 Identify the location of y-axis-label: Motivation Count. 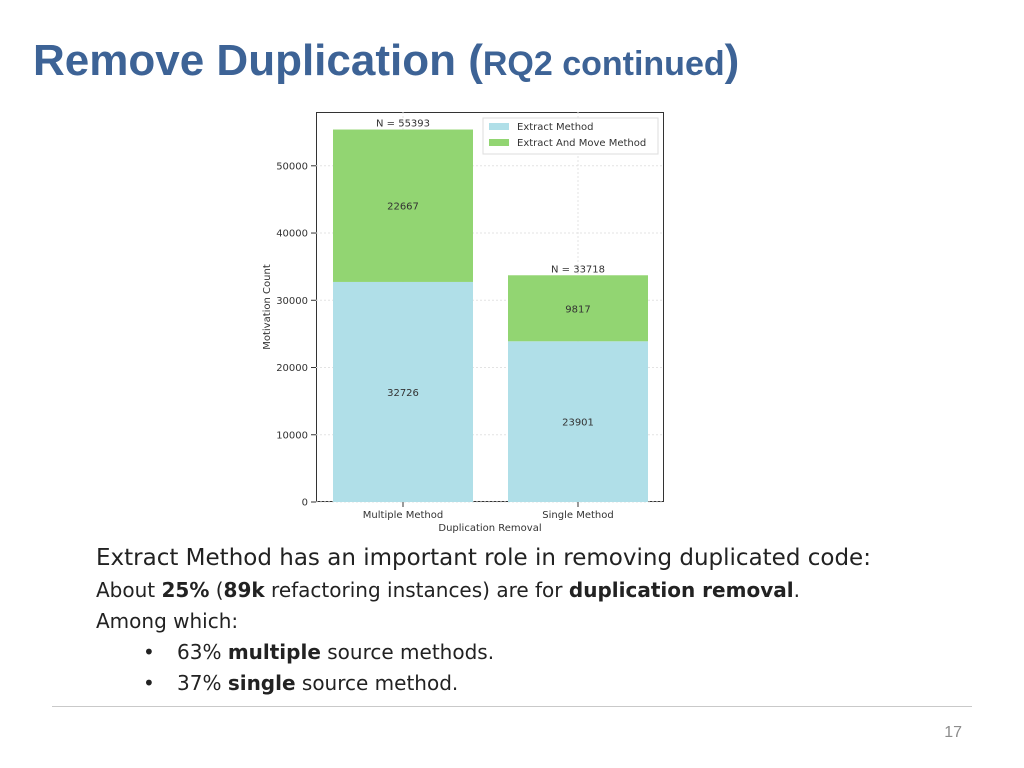
(267, 307).